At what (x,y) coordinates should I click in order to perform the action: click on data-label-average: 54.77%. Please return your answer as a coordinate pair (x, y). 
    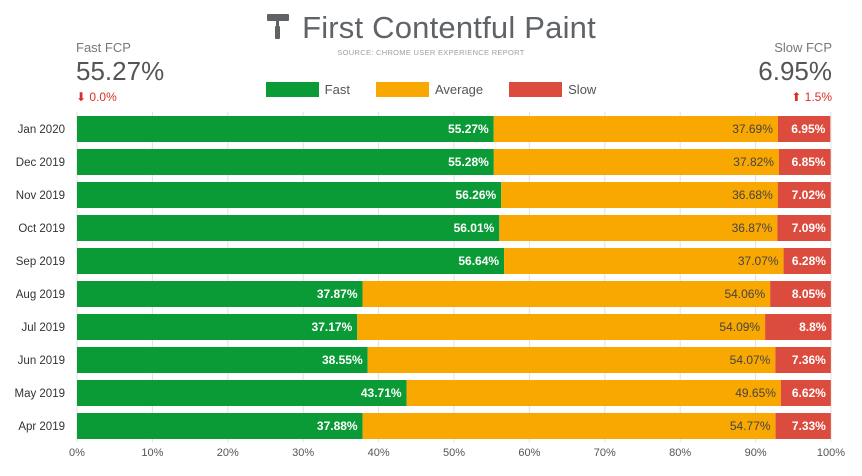
    Looking at the image, I should click on (750, 426).